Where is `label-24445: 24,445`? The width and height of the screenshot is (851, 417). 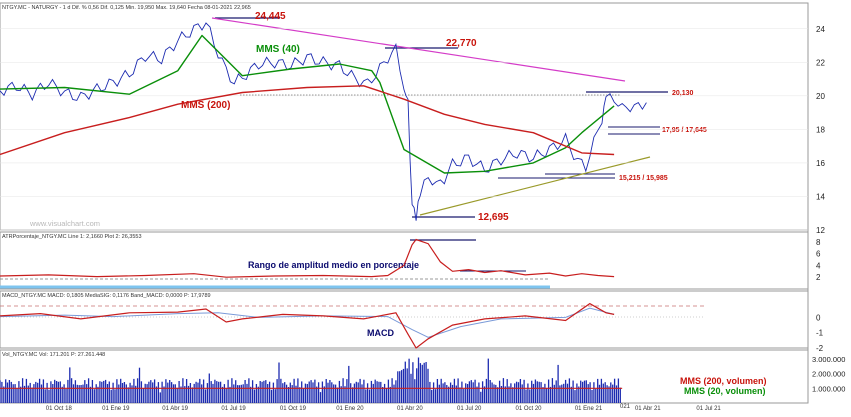 label-24445: 24,445 is located at coordinates (270, 16).